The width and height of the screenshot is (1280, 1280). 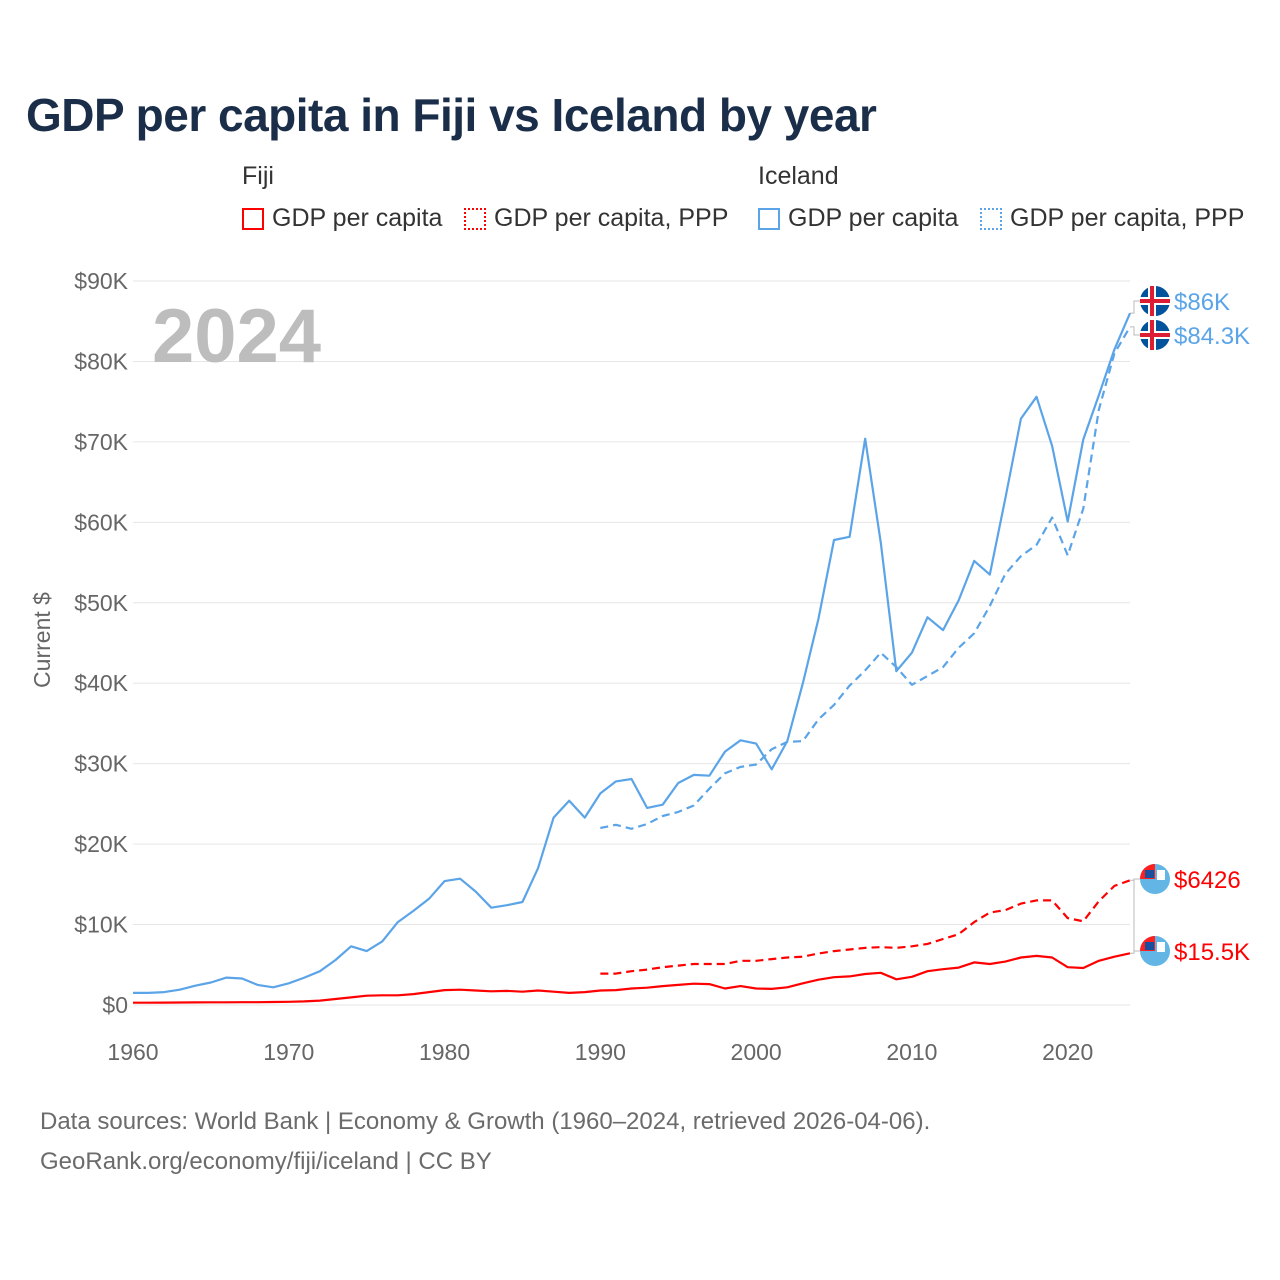 What do you see at coordinates (101, 281) in the screenshot?
I see `y-tick-label: $90K` at bounding box center [101, 281].